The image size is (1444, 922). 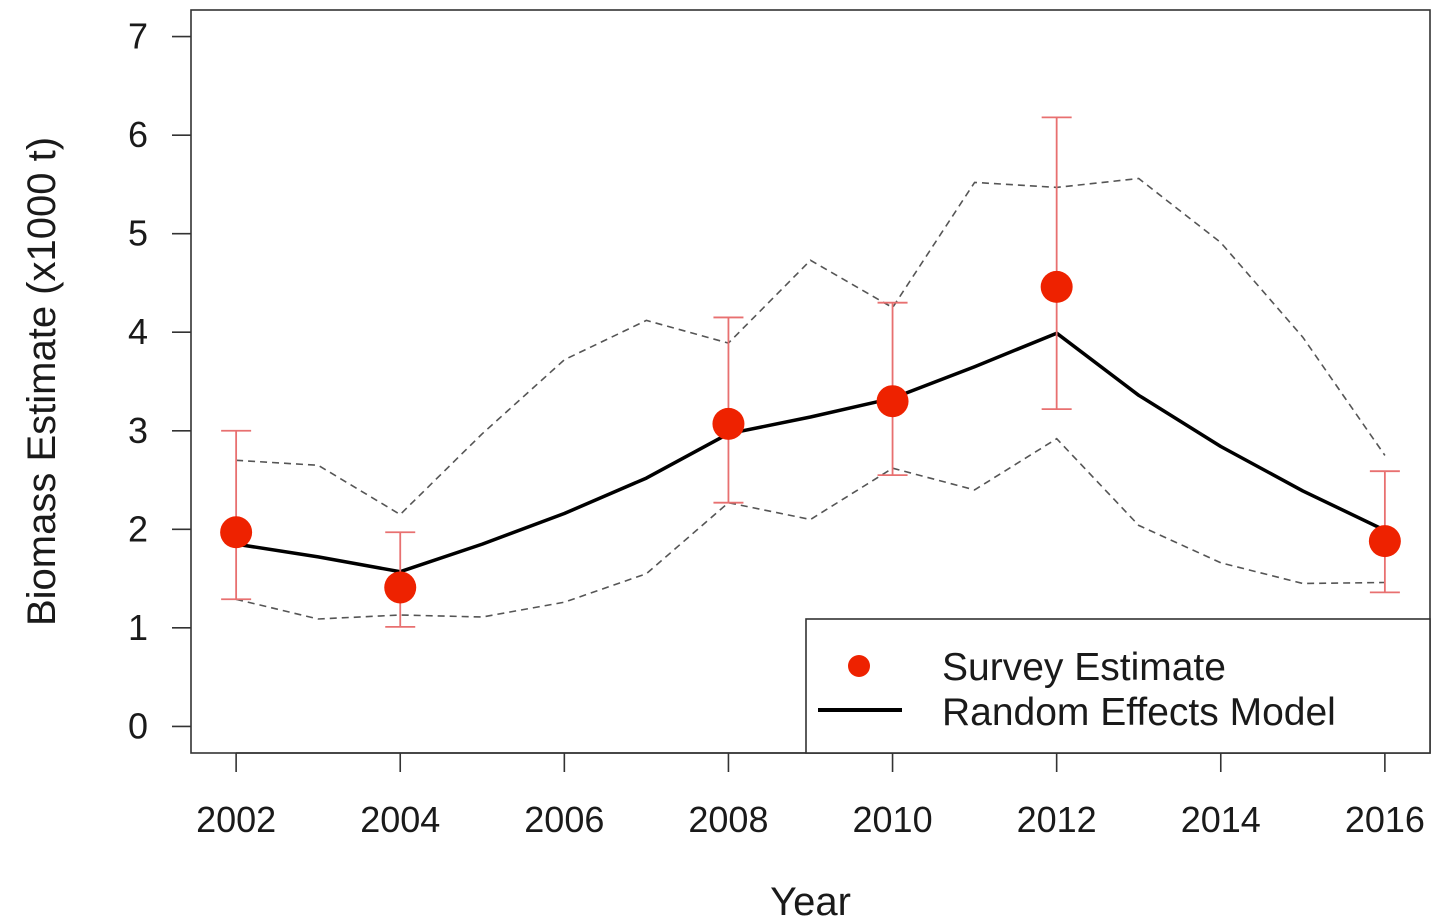 I want to click on survey-point-2002, so click(x=236, y=532).